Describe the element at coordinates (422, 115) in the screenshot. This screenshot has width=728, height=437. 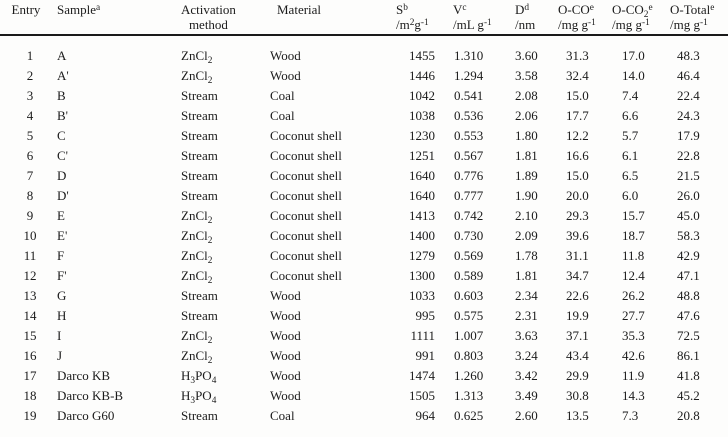
I see `cell-surface-area: 1038` at that location.